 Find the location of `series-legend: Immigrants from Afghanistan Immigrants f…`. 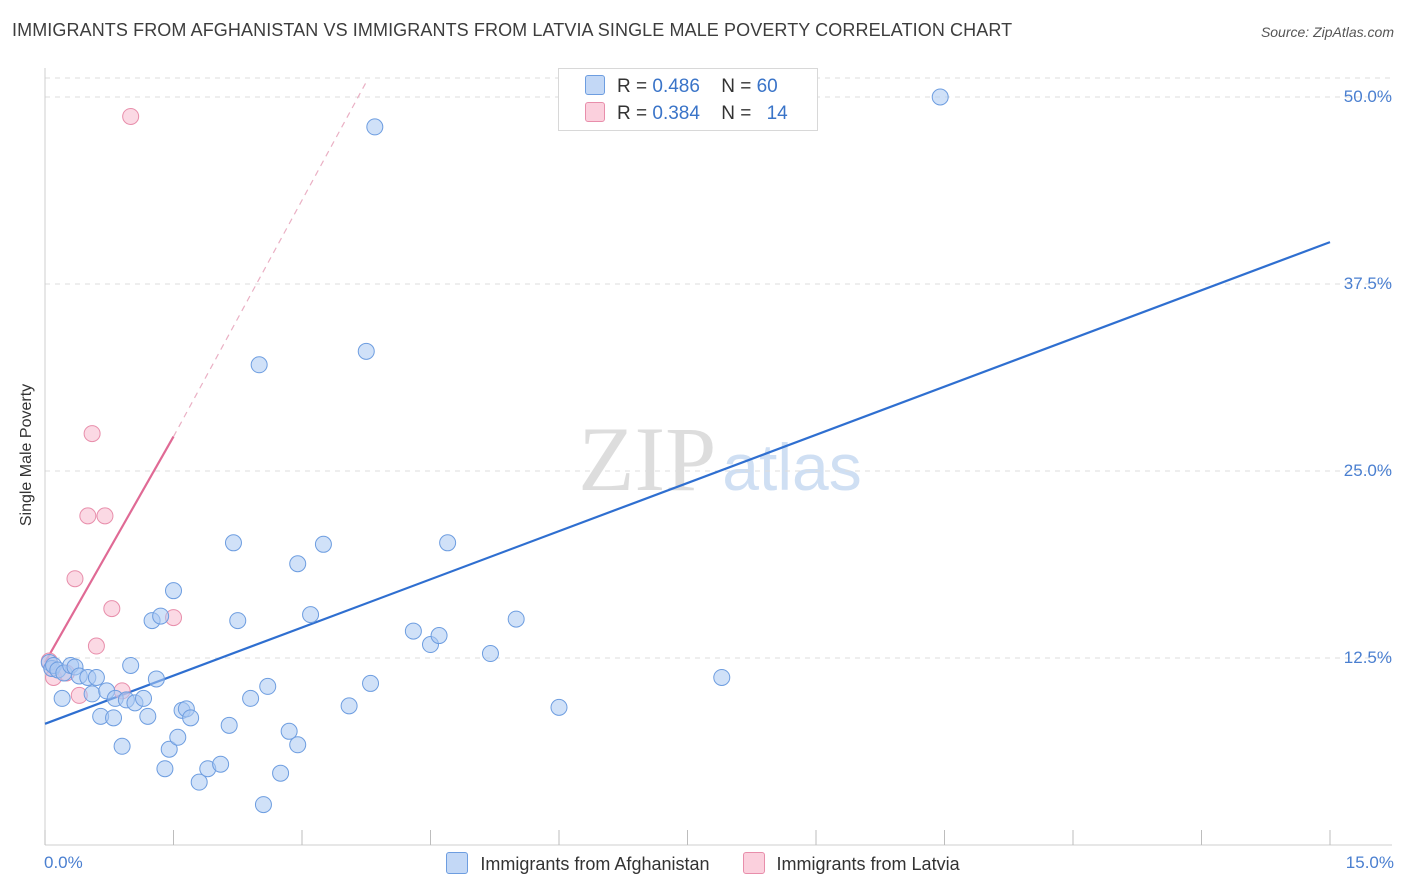

series-legend: Immigrants from Afghanistan Immigrants f… is located at coordinates (703, 863).